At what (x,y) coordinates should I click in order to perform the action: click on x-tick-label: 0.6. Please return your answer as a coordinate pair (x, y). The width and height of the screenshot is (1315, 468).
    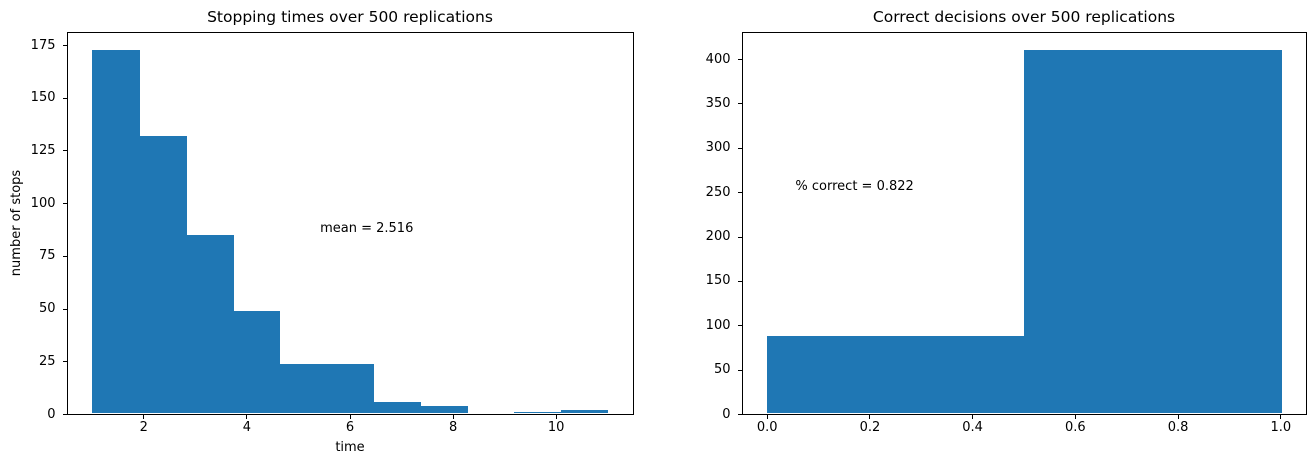
    Looking at the image, I should click on (1075, 427).